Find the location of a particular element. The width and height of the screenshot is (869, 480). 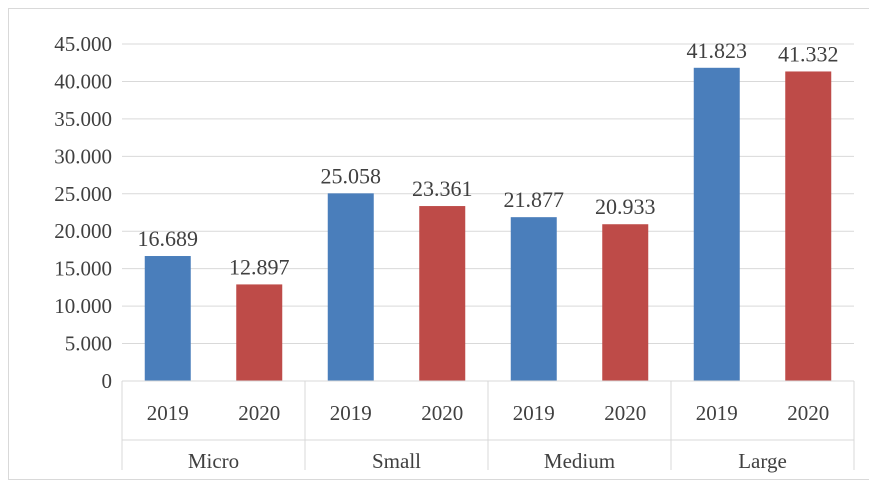

data-label: 41.823 is located at coordinates (717, 50).